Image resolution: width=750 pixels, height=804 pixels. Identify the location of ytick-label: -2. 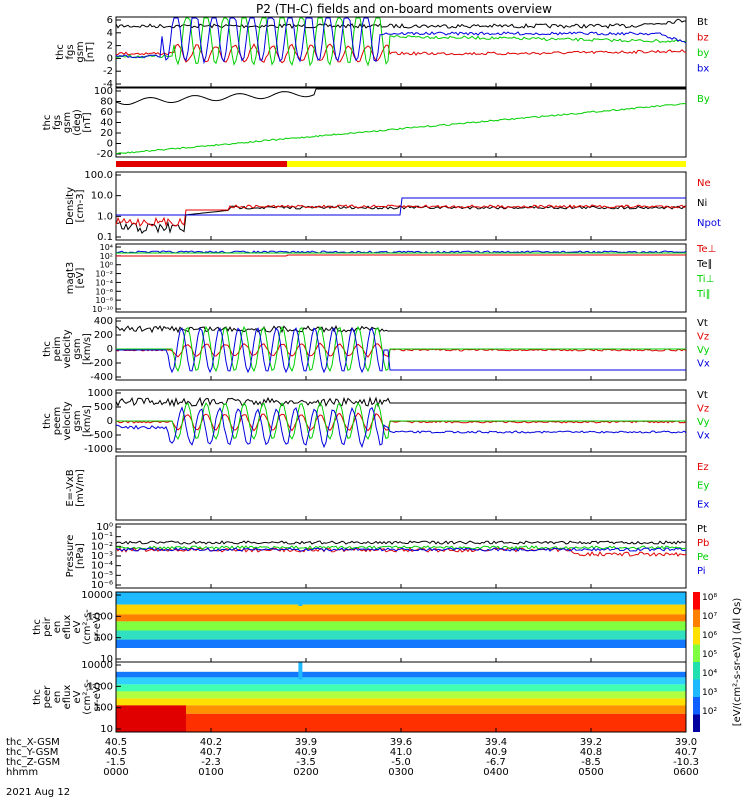
(108, 71).